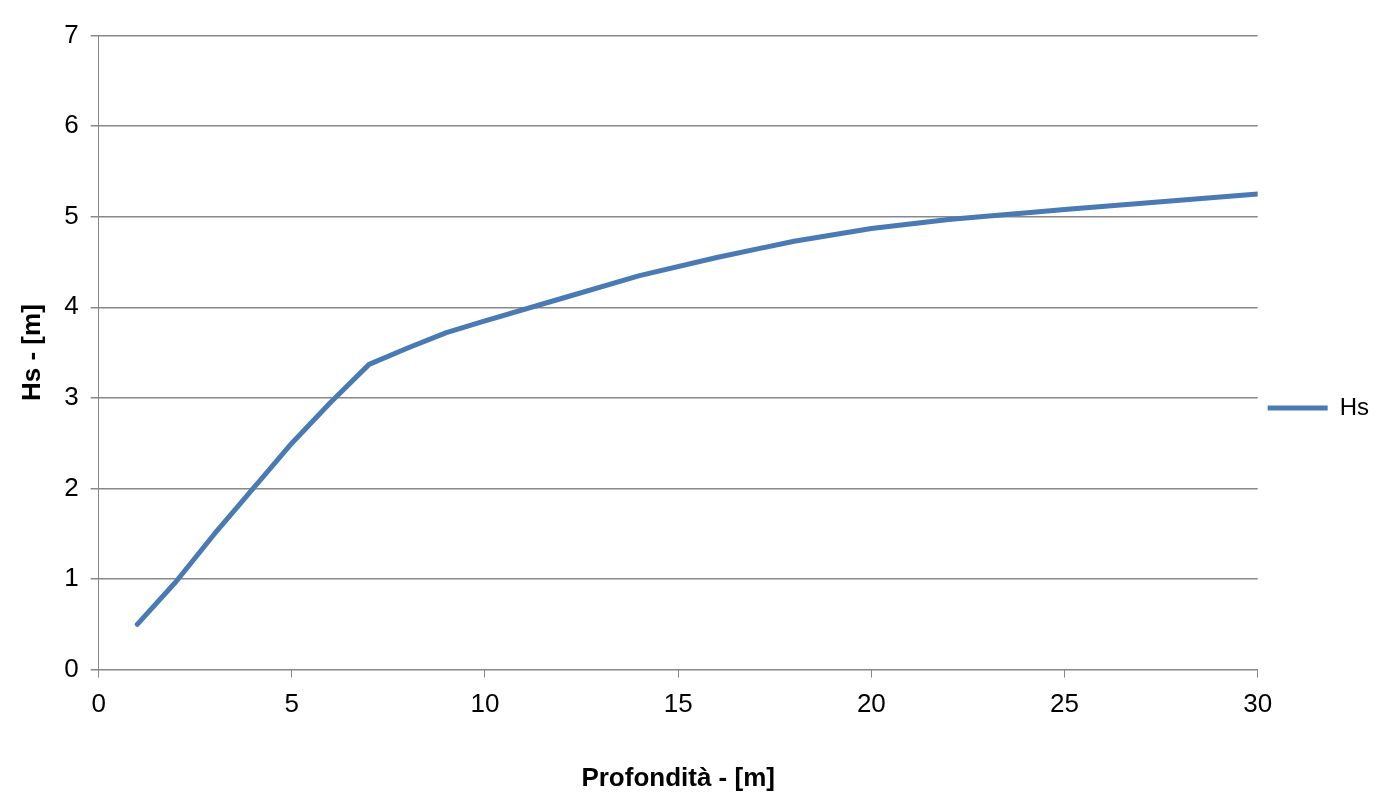 The height and width of the screenshot is (810, 1392). What do you see at coordinates (98, 703) in the screenshot?
I see `x-tick-label: 0` at bounding box center [98, 703].